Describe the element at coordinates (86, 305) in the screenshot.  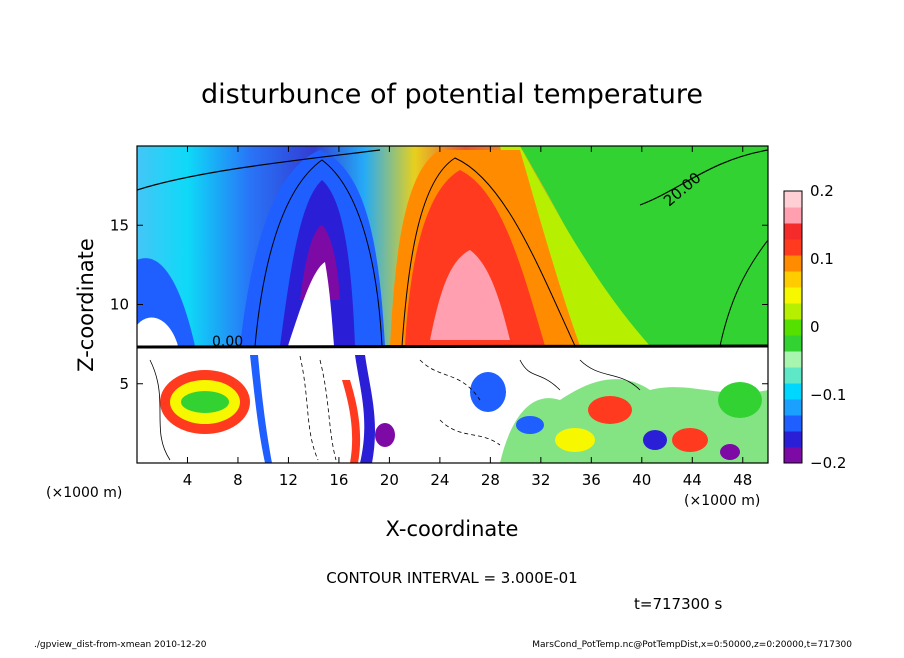
I see `y-axis-label: Z-coordinate` at that location.